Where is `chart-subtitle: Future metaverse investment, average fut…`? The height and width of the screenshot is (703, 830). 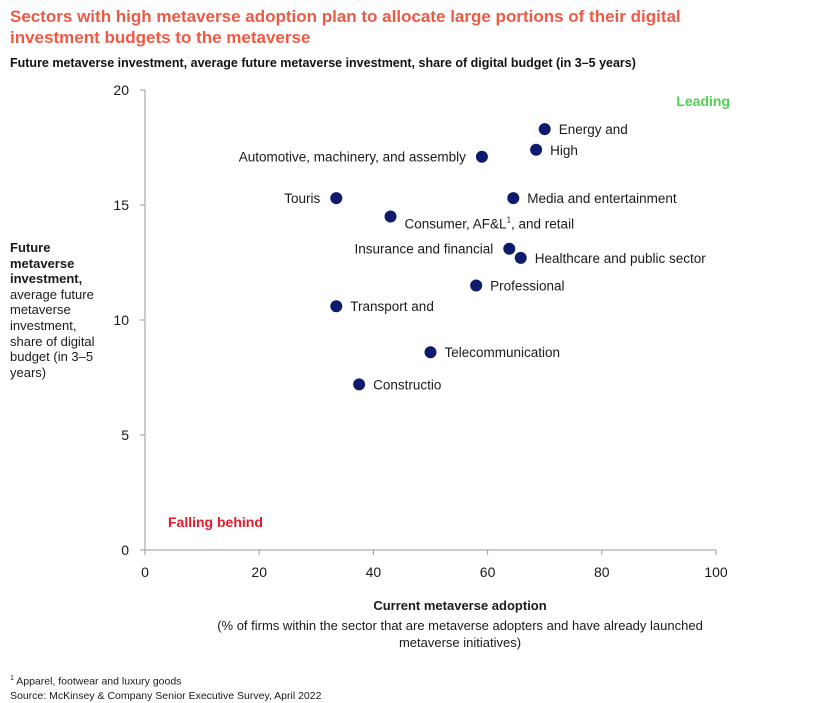 chart-subtitle: Future metaverse investment, average fut… is located at coordinates (323, 63).